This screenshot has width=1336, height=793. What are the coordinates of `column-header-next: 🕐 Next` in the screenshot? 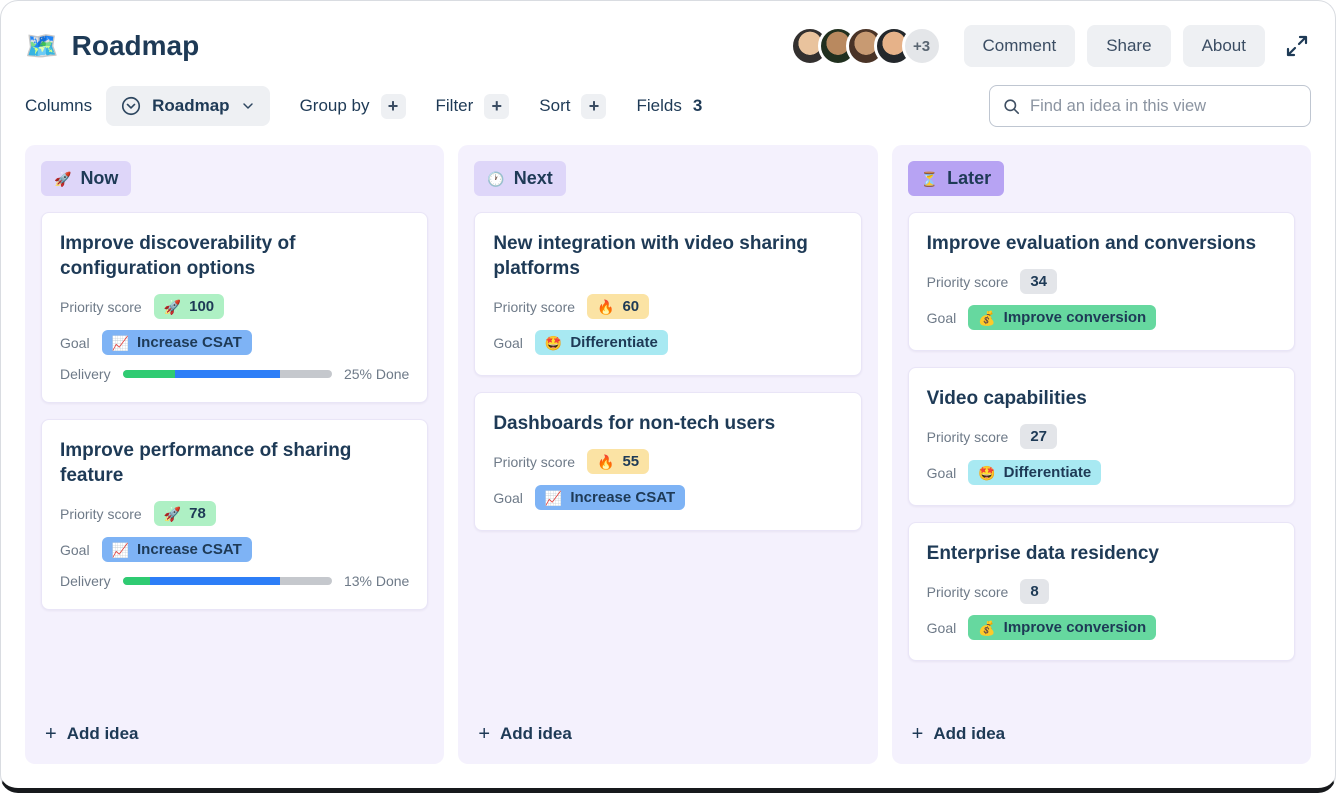 It's located at (520, 178).